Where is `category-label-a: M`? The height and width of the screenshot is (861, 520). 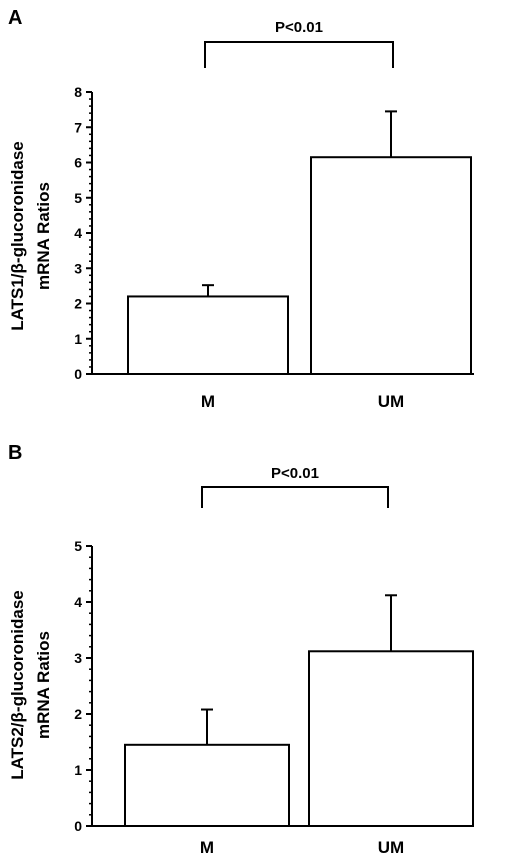
category-label-a: M is located at coordinates (208, 401).